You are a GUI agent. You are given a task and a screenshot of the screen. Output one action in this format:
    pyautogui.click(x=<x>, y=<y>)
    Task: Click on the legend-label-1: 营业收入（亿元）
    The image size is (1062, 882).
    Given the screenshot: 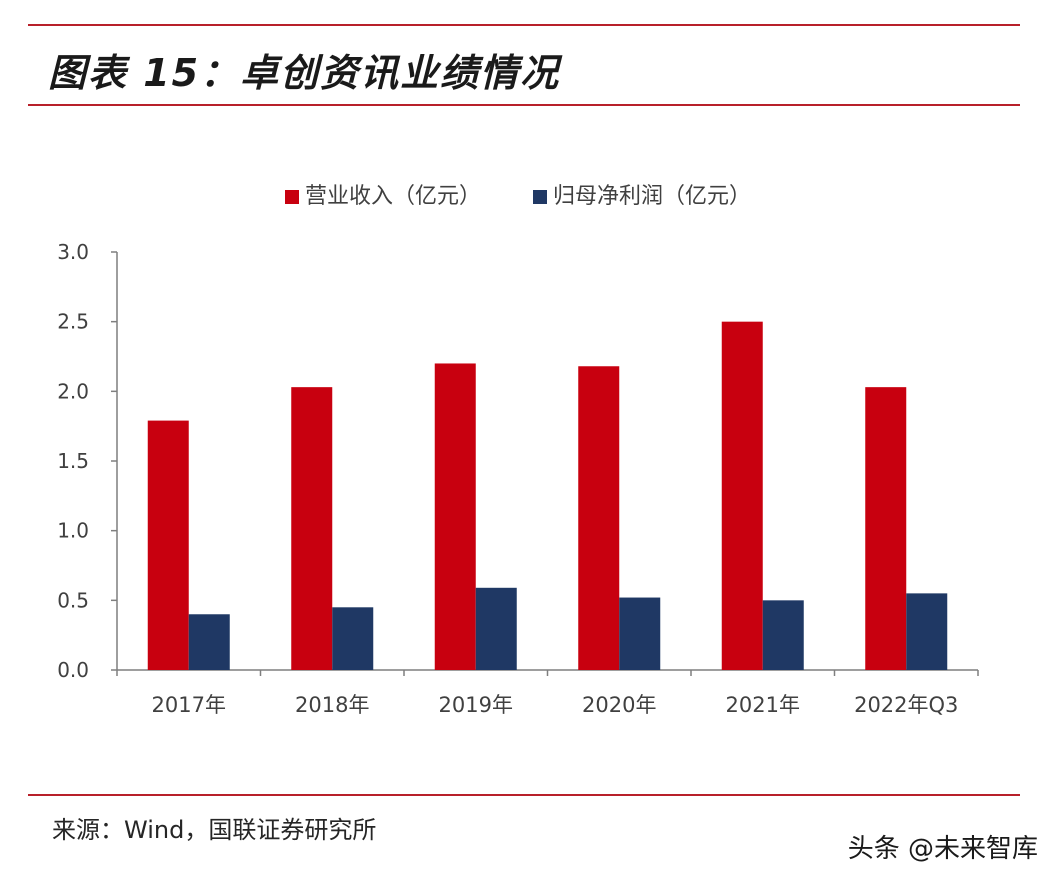 What is the action you would take?
    pyautogui.click(x=393, y=196)
    